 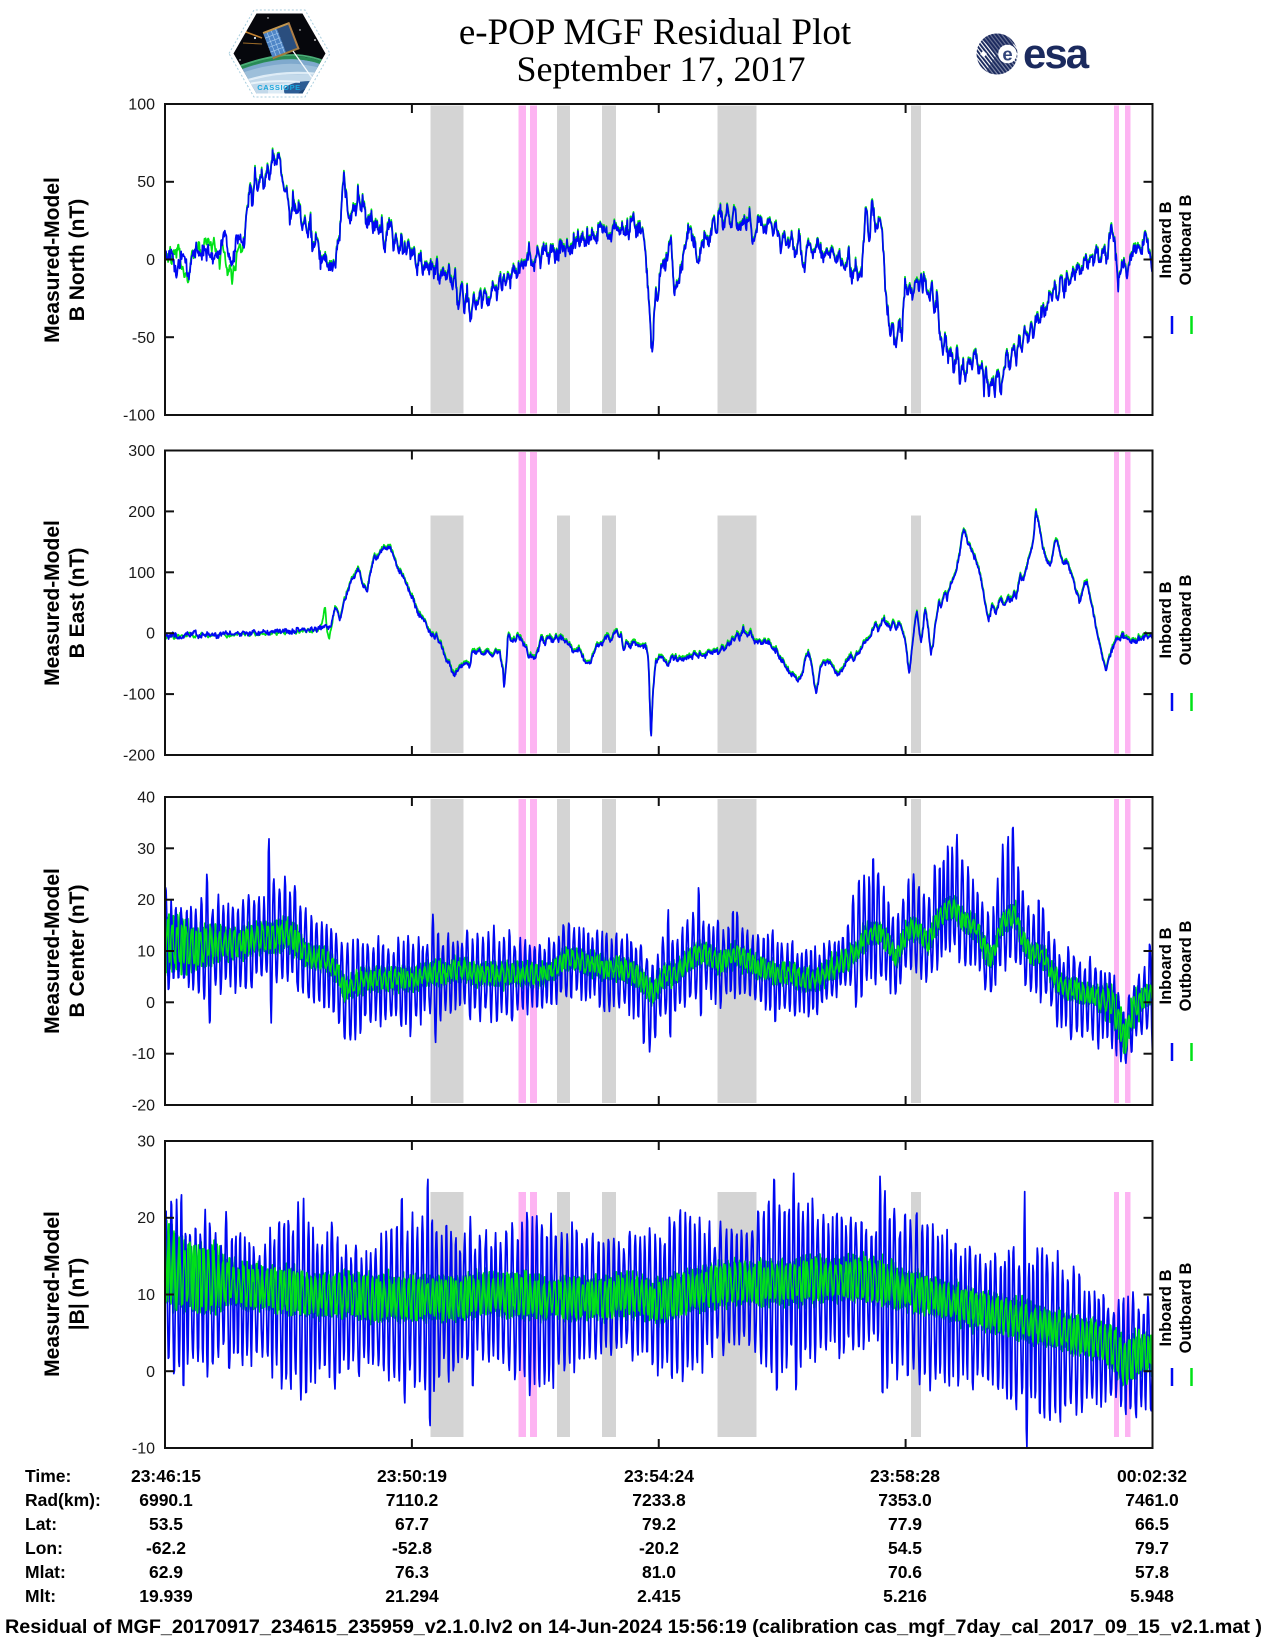 What do you see at coordinates (905, 1596) in the screenshot?
I see `svg-text: 5.216` at bounding box center [905, 1596].